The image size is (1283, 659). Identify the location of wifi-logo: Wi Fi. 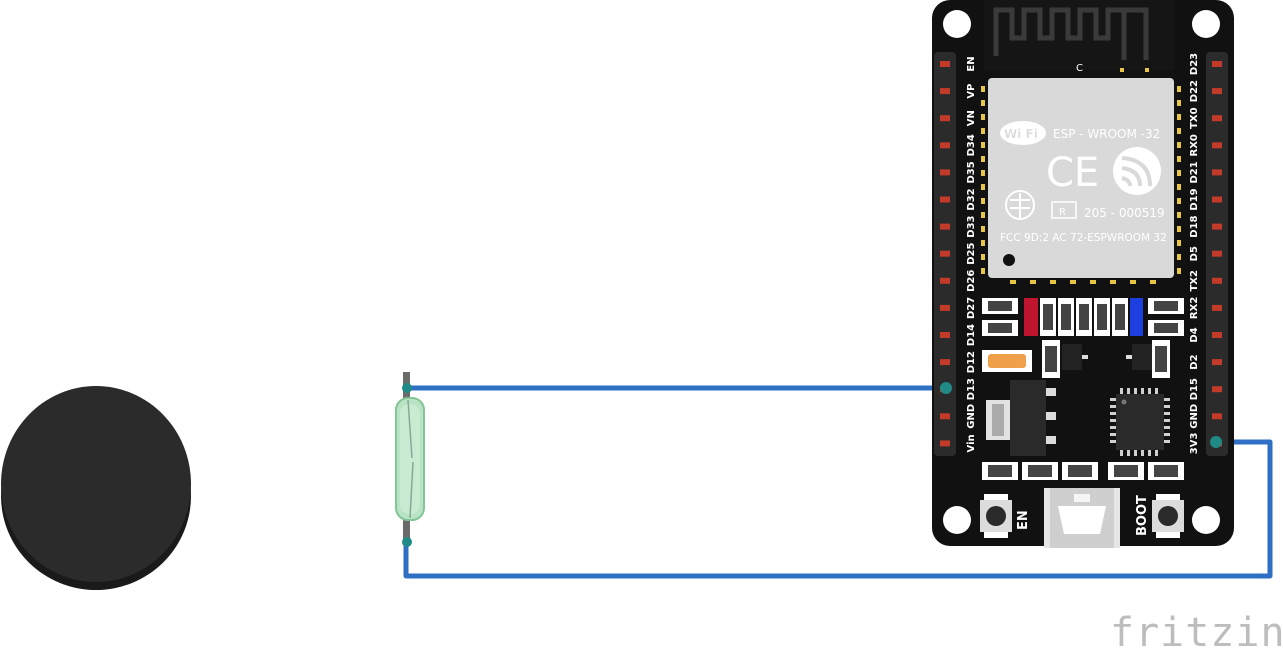
(1023, 133).